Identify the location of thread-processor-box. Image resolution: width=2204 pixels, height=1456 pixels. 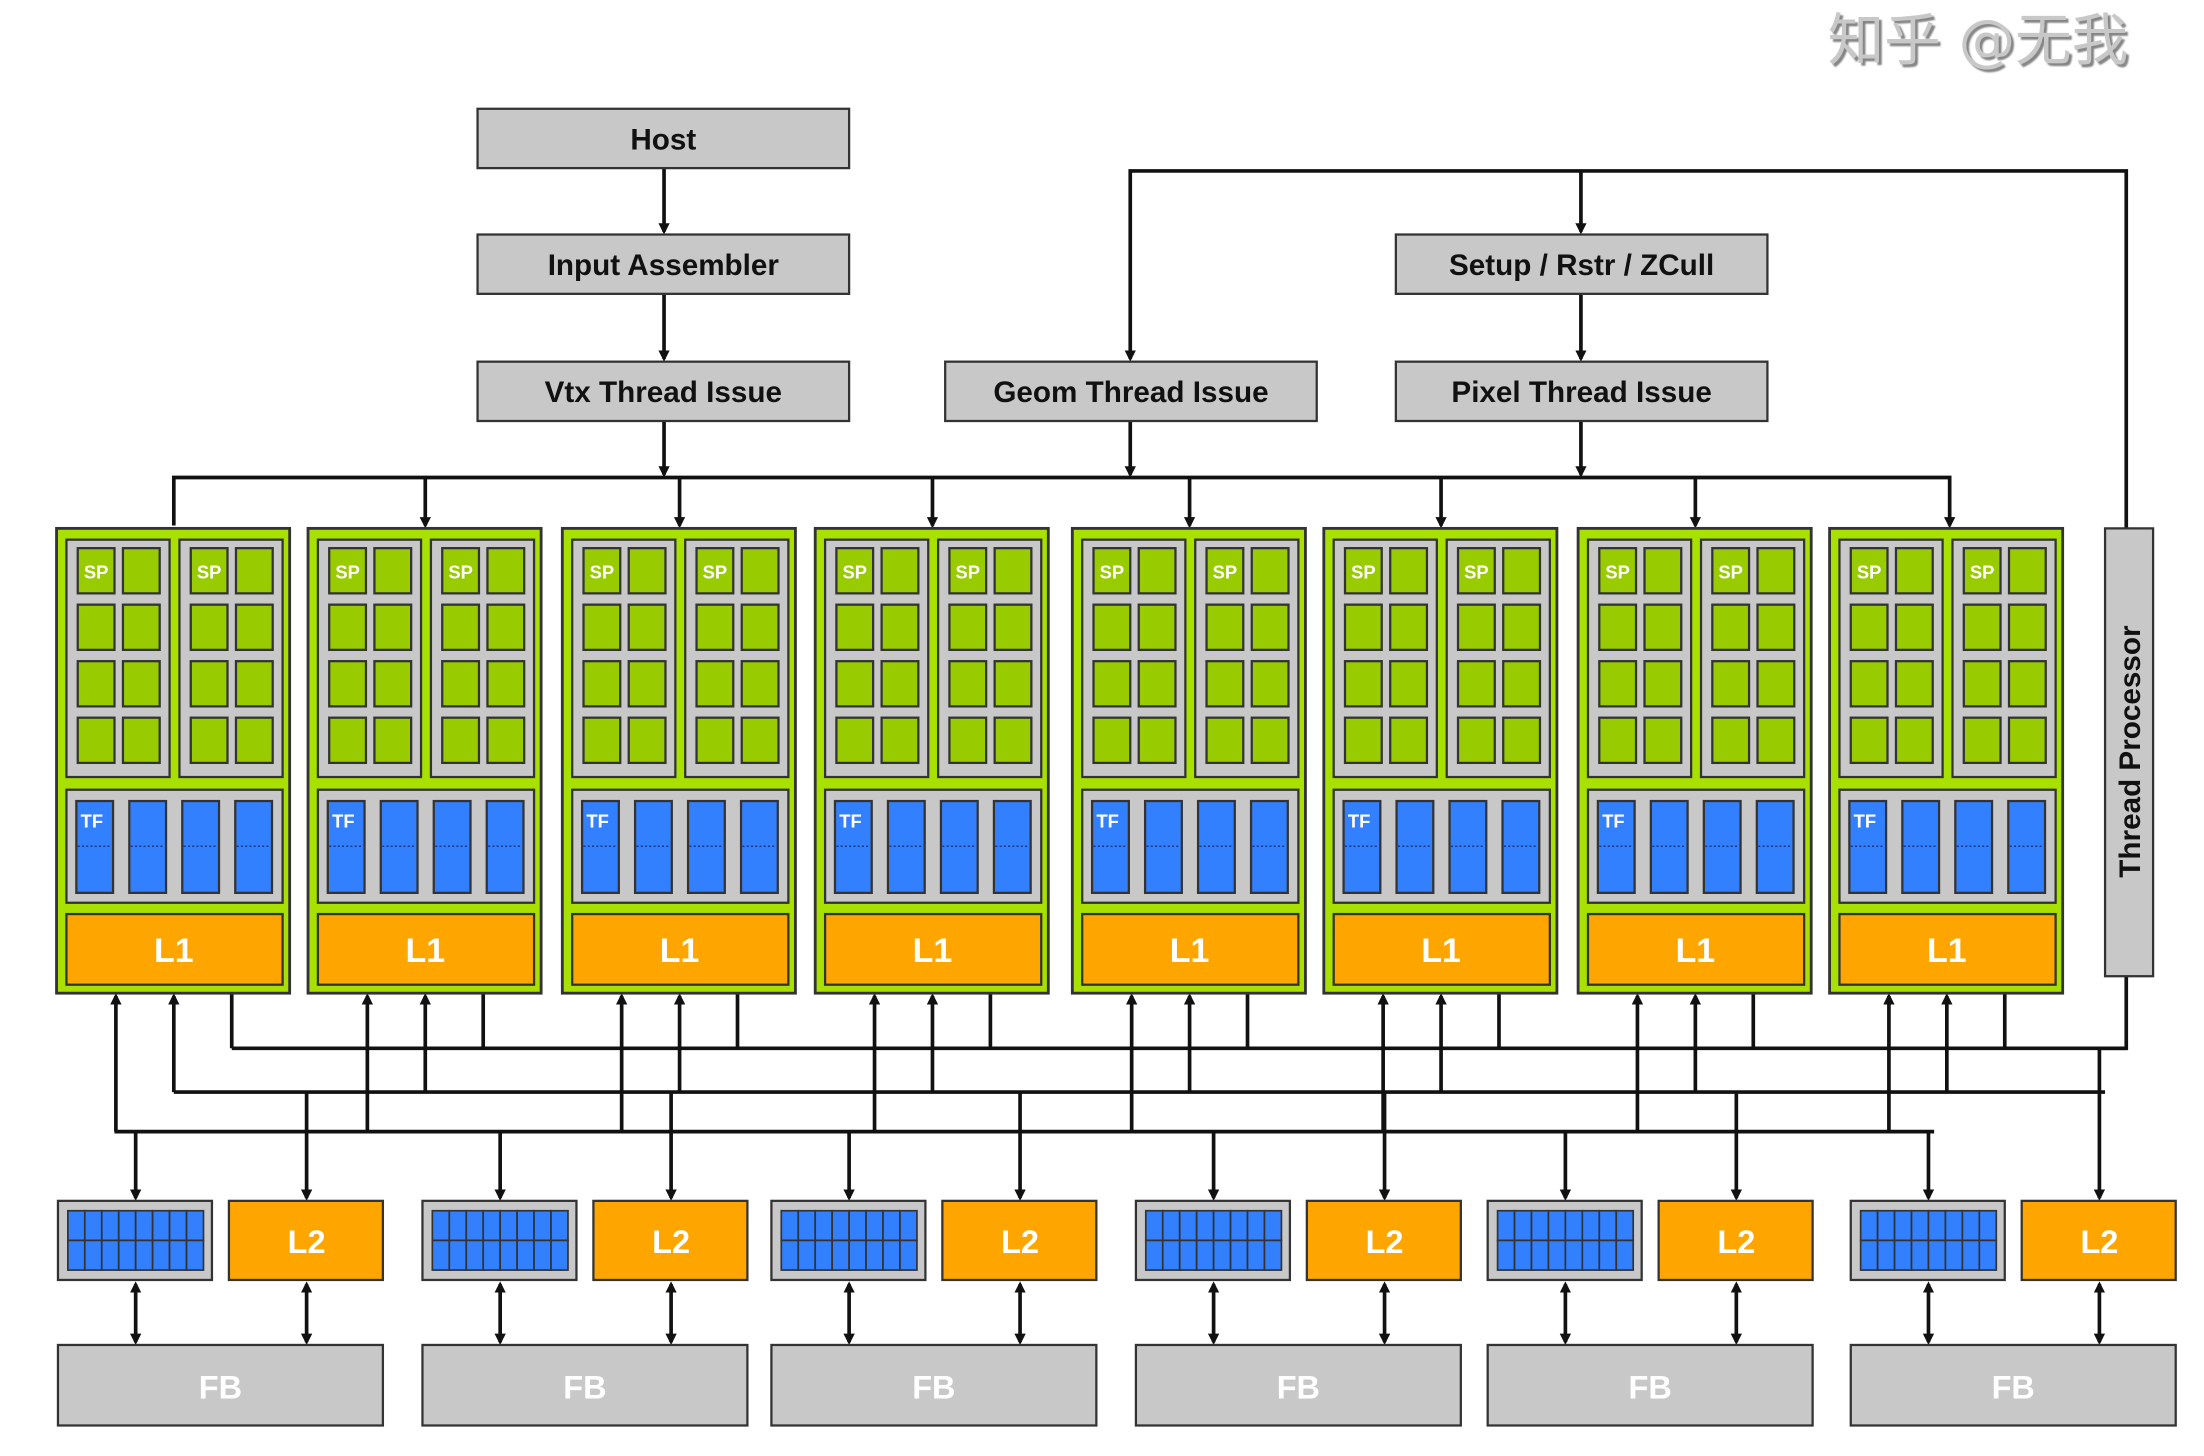
(2129, 752).